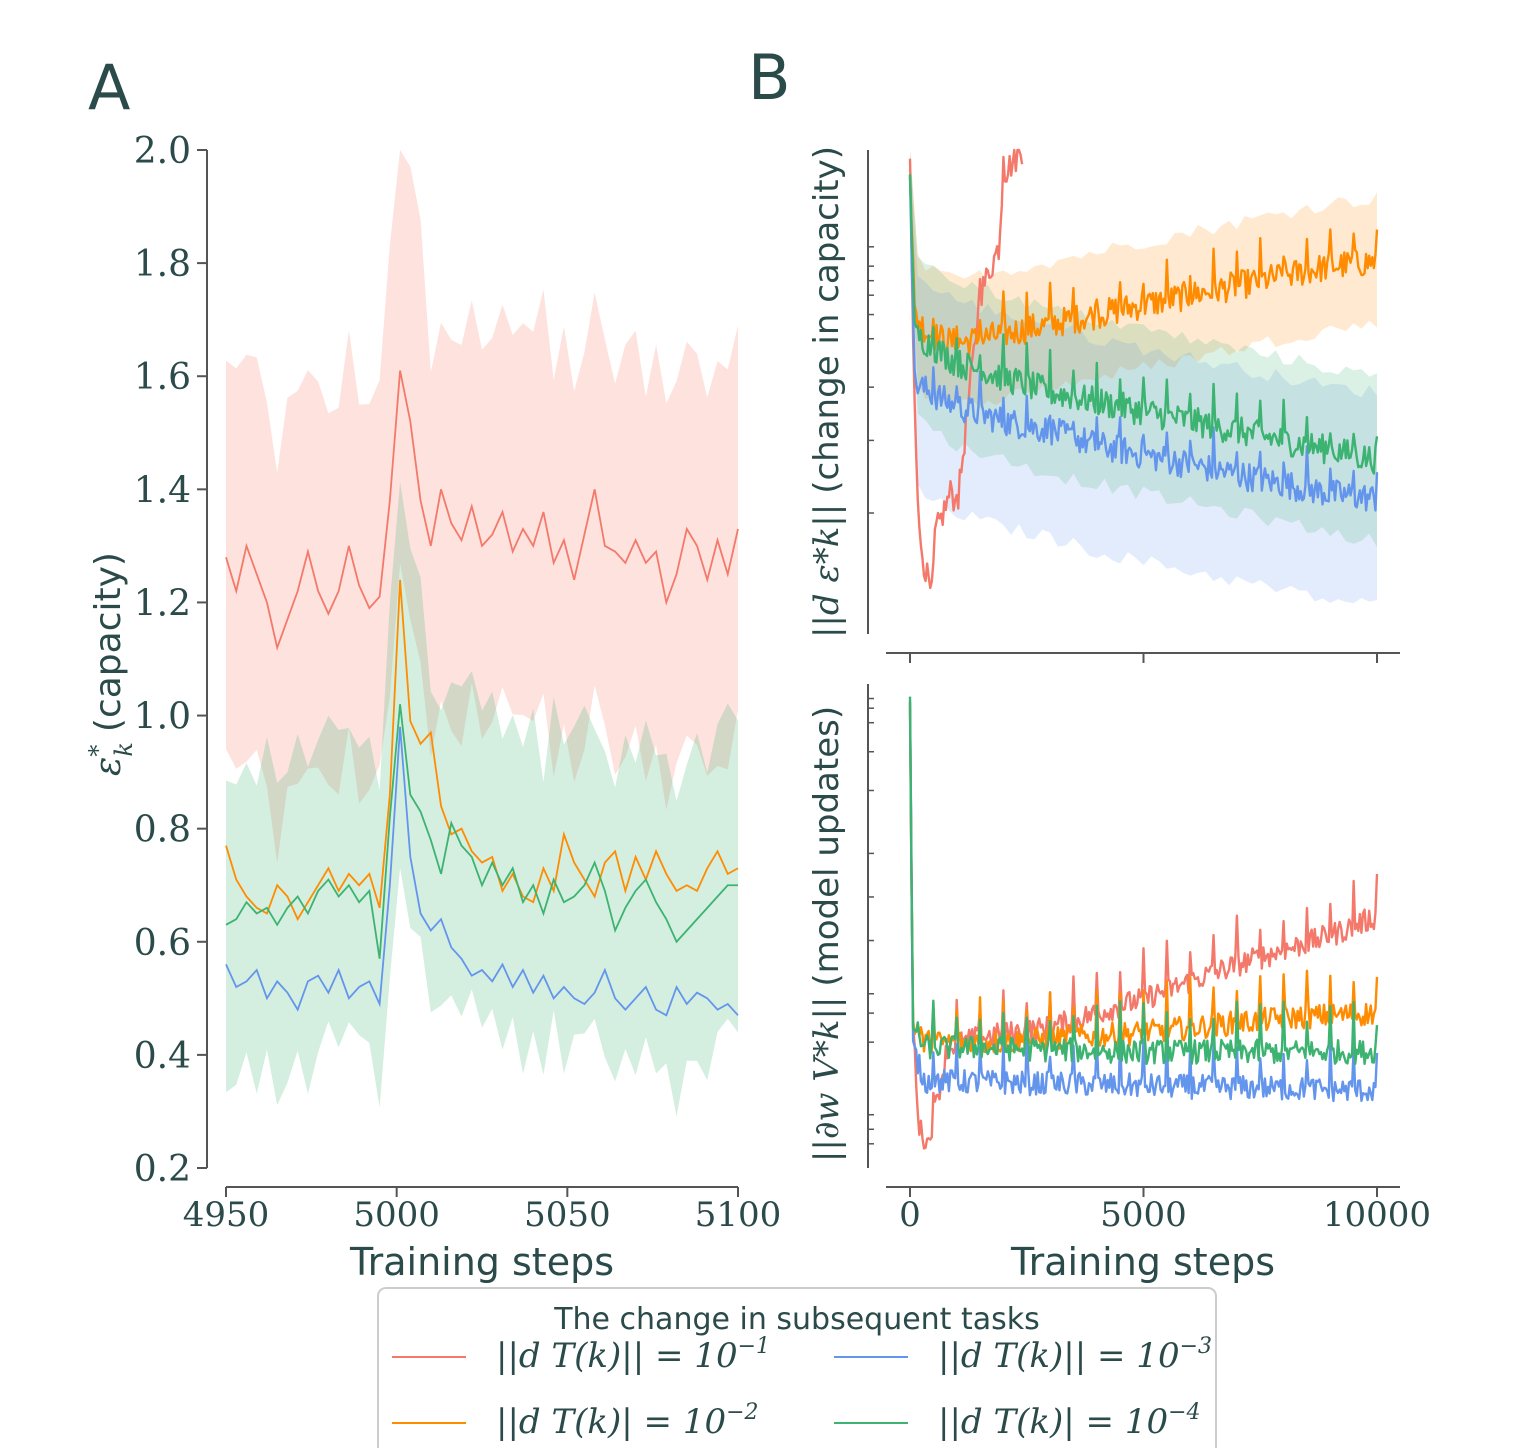 The image size is (1516, 1448). I want to click on panel-b-bottom-x-ticks: 0 5000 10000, so click(1165, 1215).